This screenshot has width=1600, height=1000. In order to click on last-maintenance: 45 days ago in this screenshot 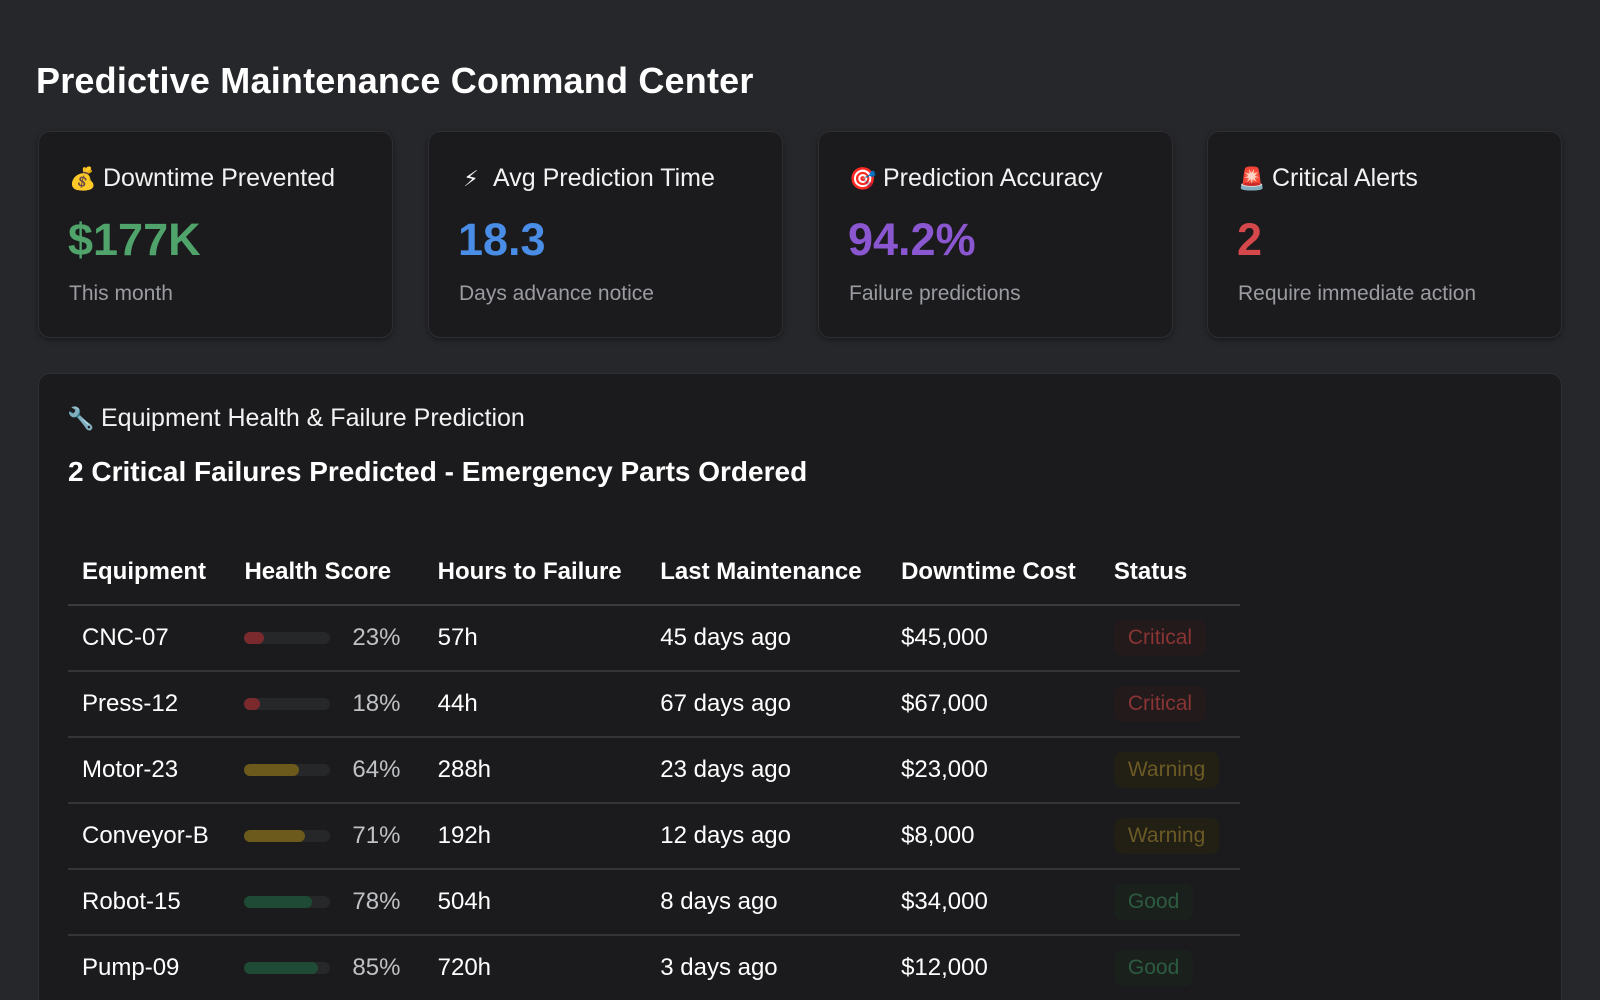, I will do `click(767, 638)`.